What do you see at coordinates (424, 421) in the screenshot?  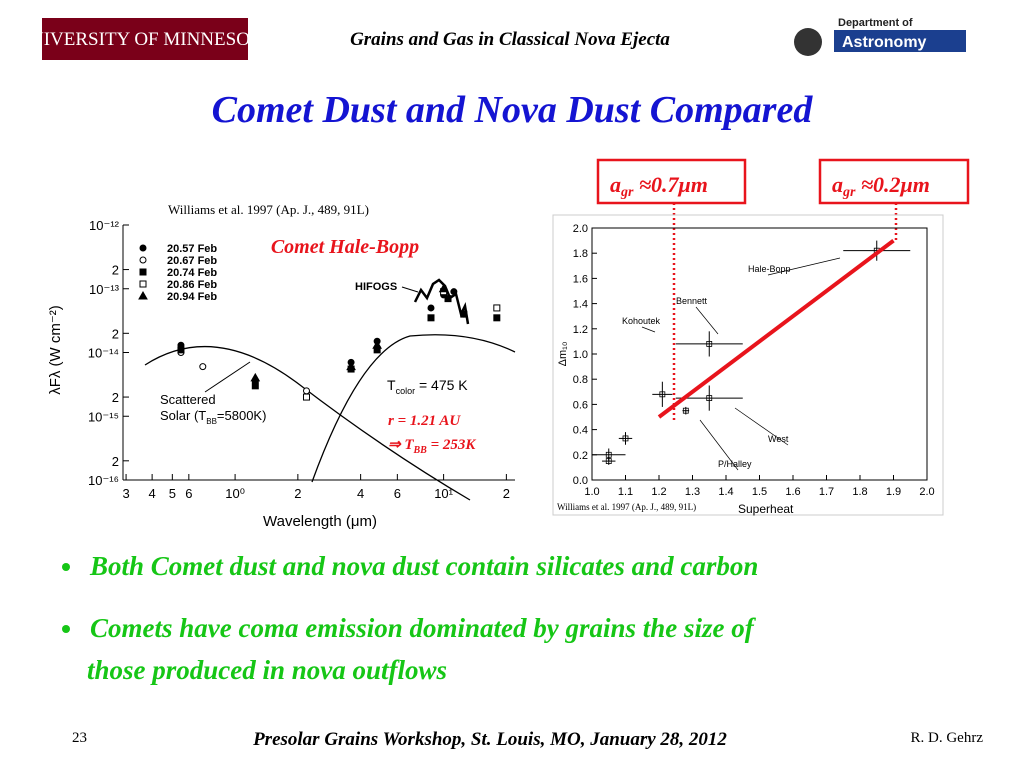 I see `annotation: r = 1.21 AU` at bounding box center [424, 421].